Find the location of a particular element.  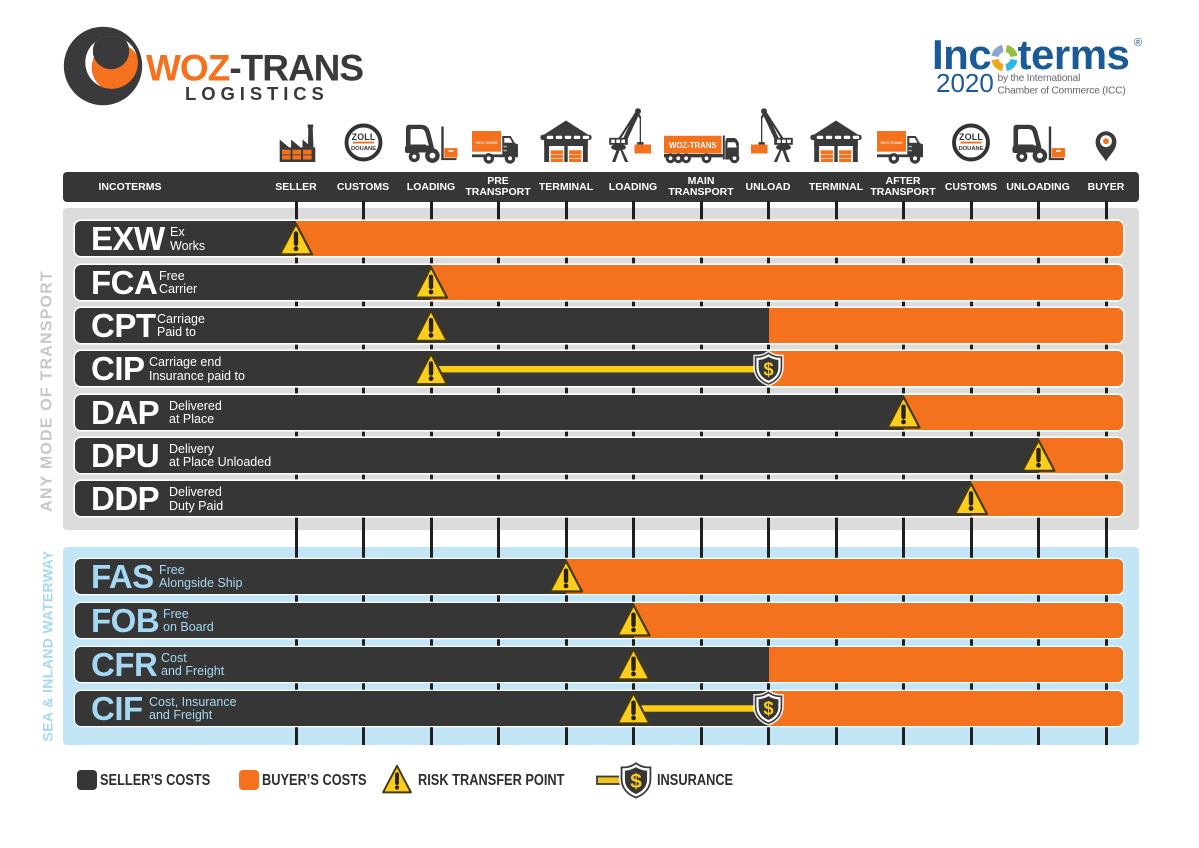

svg-text: WOZ-TRANS is located at coordinates (254, 68).